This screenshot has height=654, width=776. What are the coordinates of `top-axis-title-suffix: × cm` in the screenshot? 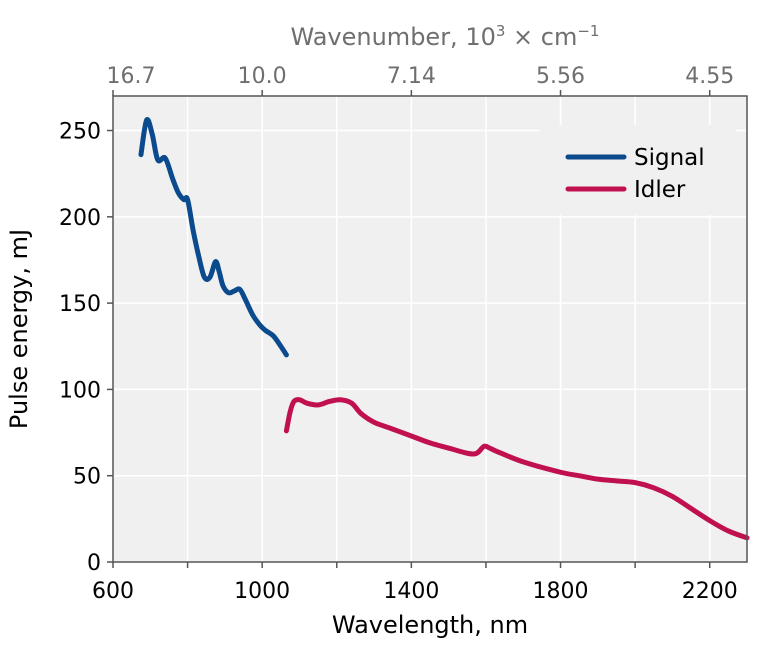 It's located at (541, 37).